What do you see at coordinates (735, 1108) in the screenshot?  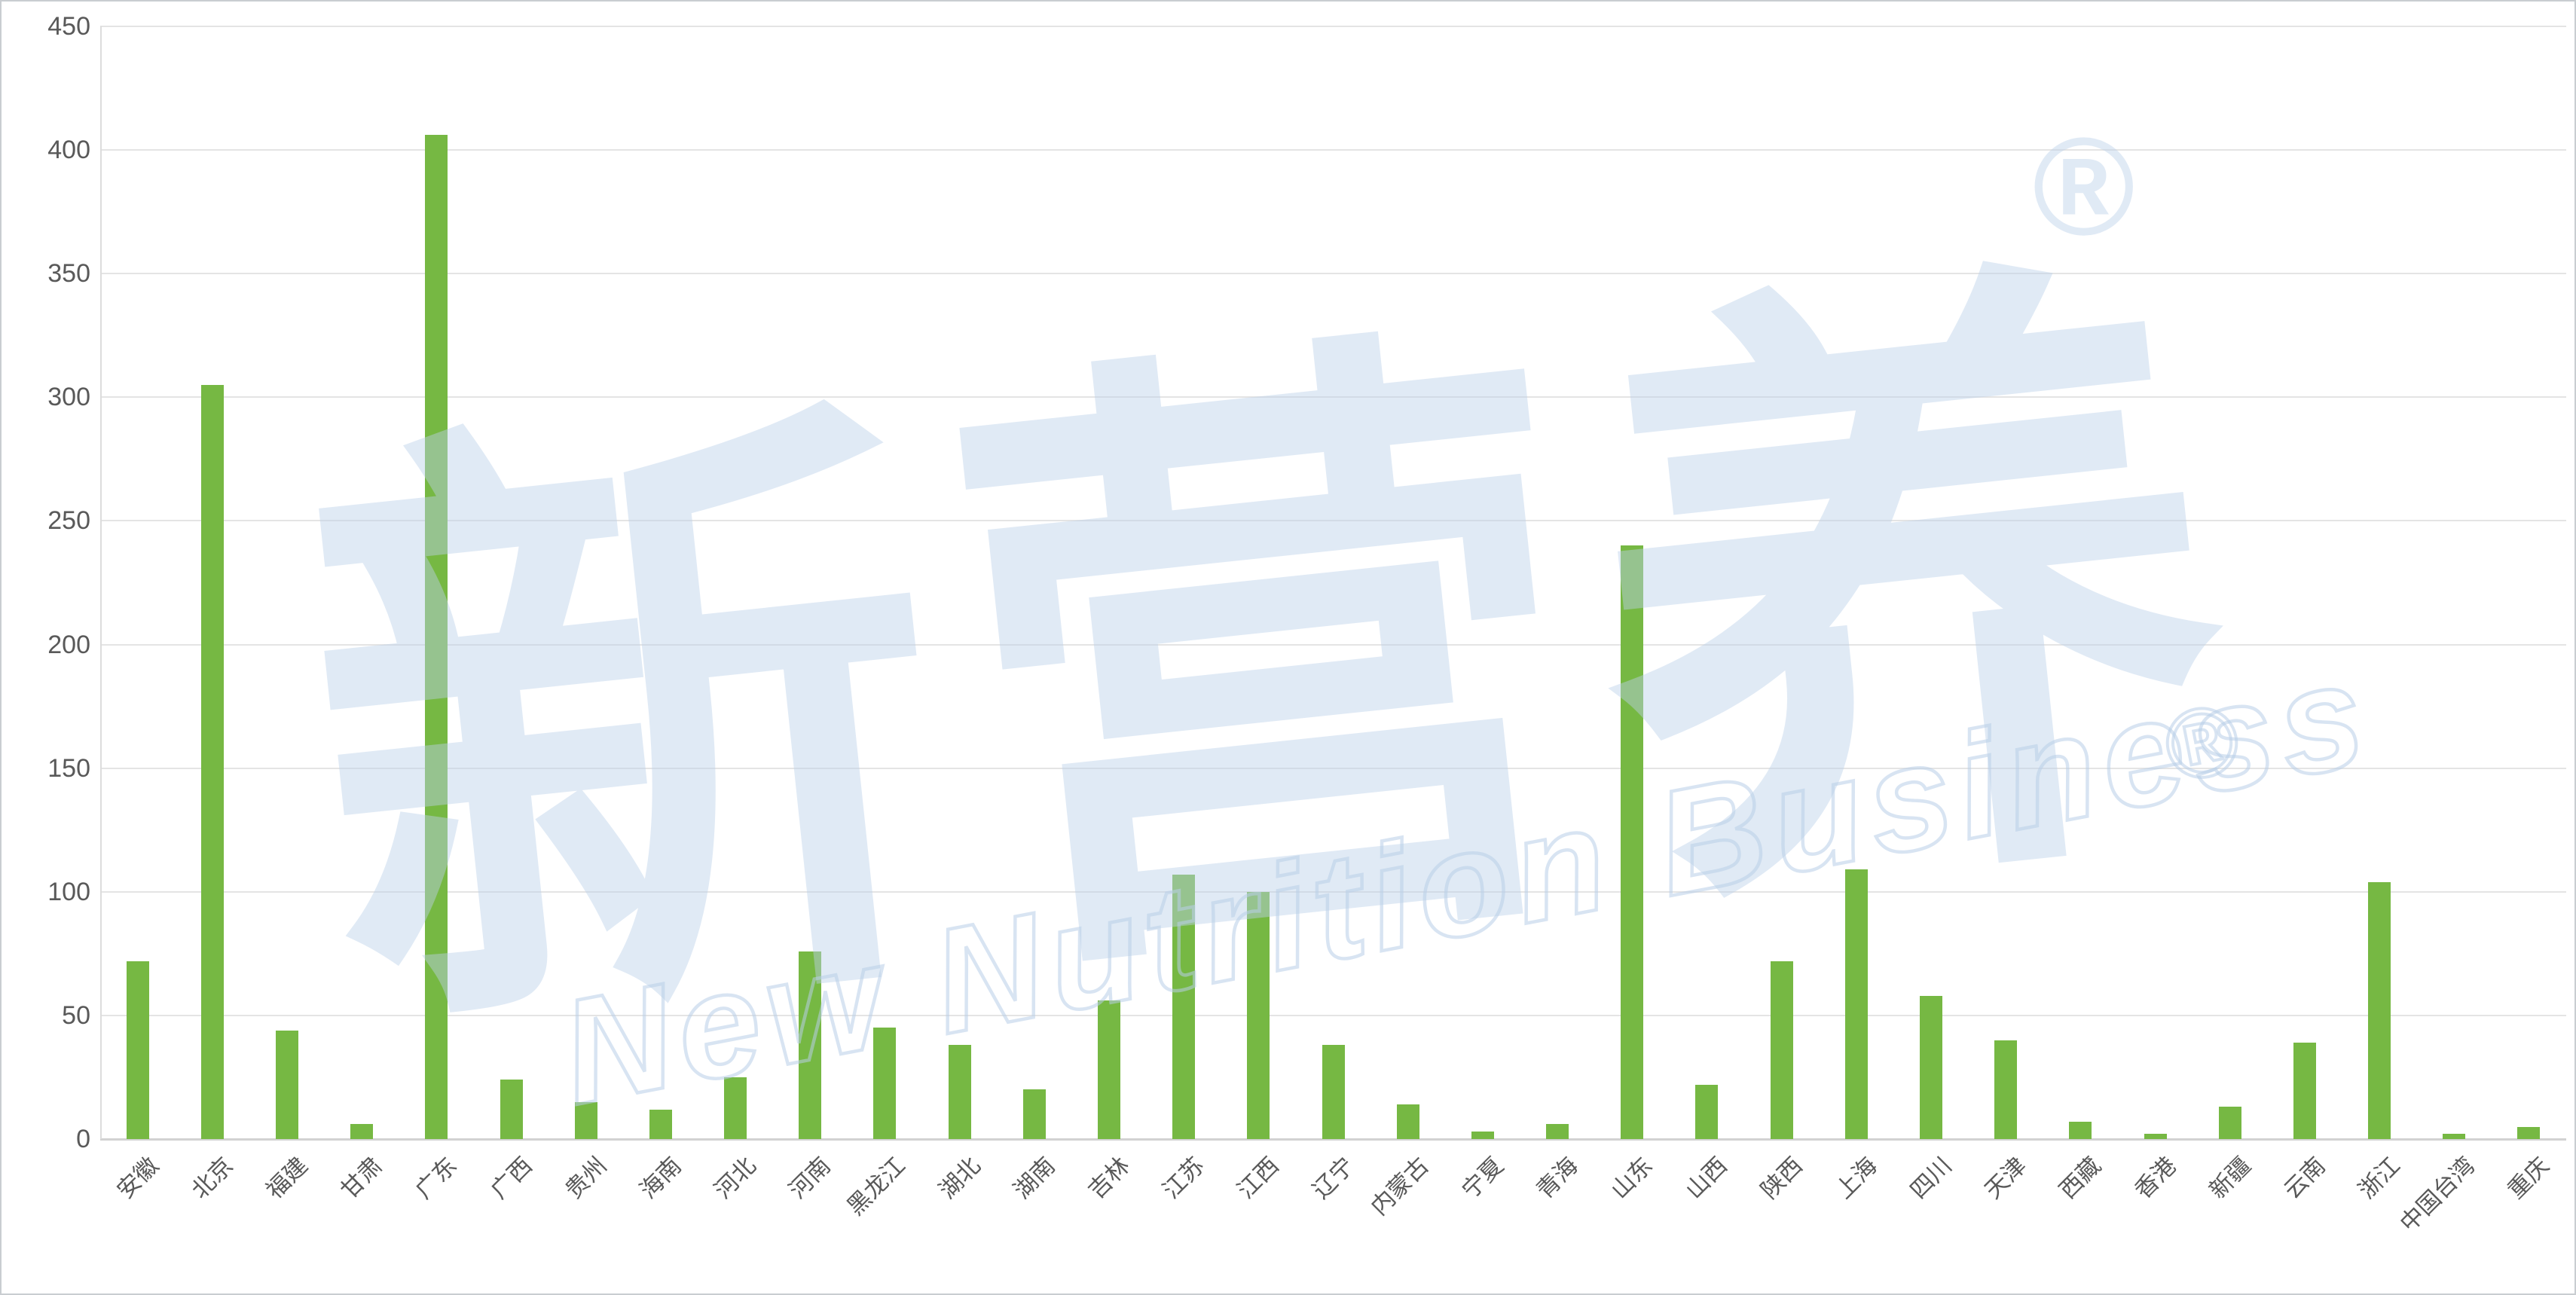 I see `bar-河北` at bounding box center [735, 1108].